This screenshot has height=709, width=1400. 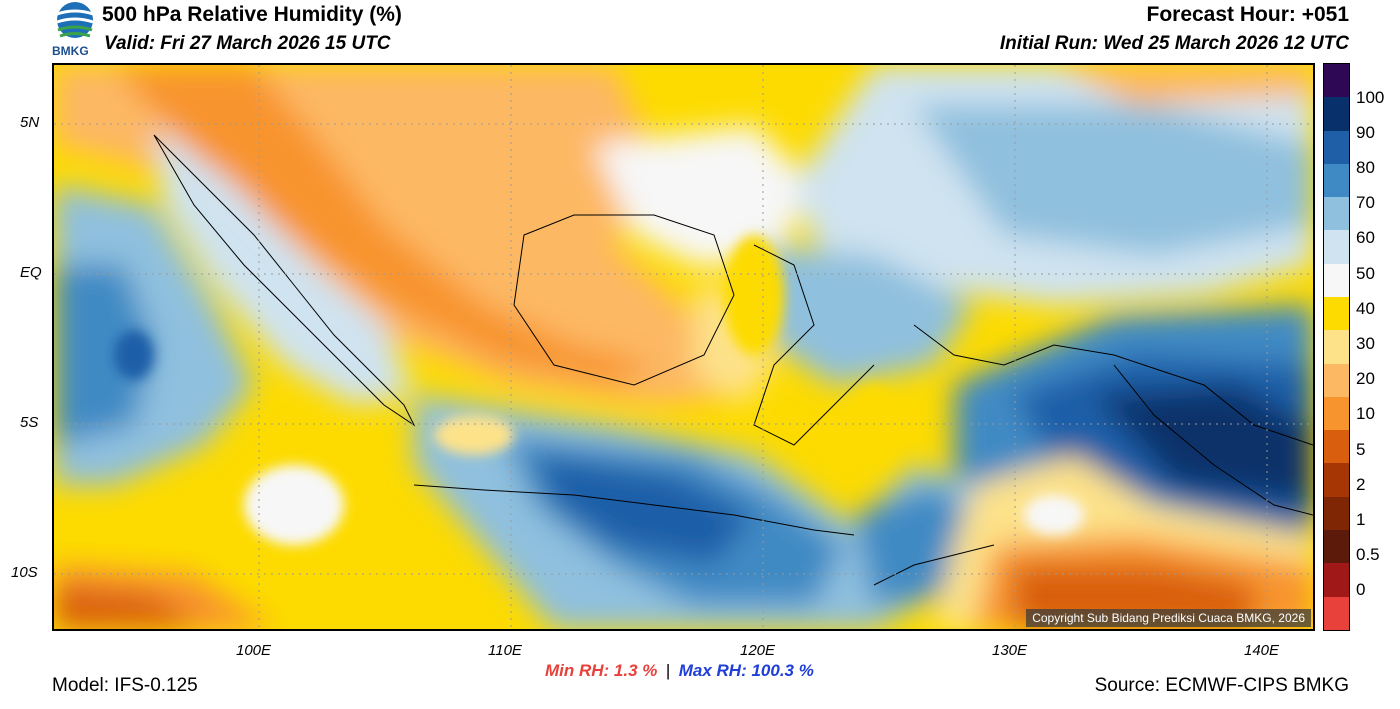 What do you see at coordinates (70, 51) in the screenshot?
I see `logo-text: BMKG` at bounding box center [70, 51].